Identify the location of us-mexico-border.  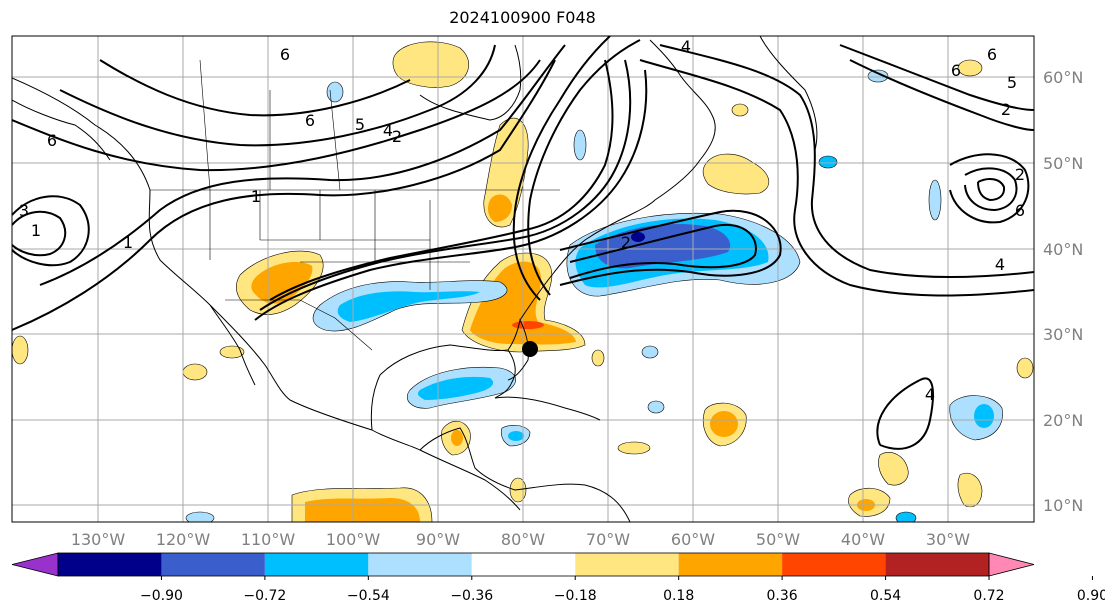
(299, 325).